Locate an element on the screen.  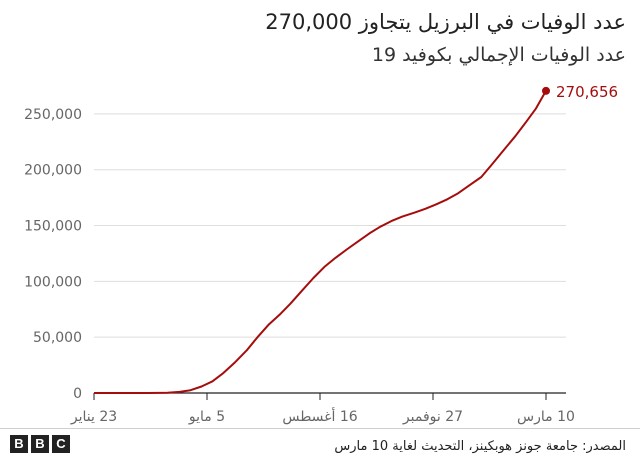
chart-title: عدد الوفيات في البرزيل يتجاوز 270,000 is located at coordinates (445, 22).